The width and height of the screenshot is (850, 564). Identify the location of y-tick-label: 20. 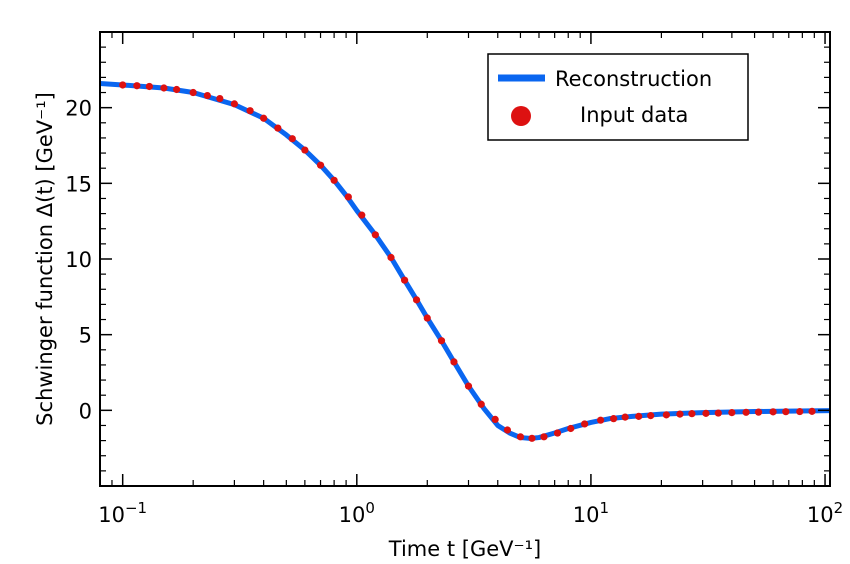
(78, 109).